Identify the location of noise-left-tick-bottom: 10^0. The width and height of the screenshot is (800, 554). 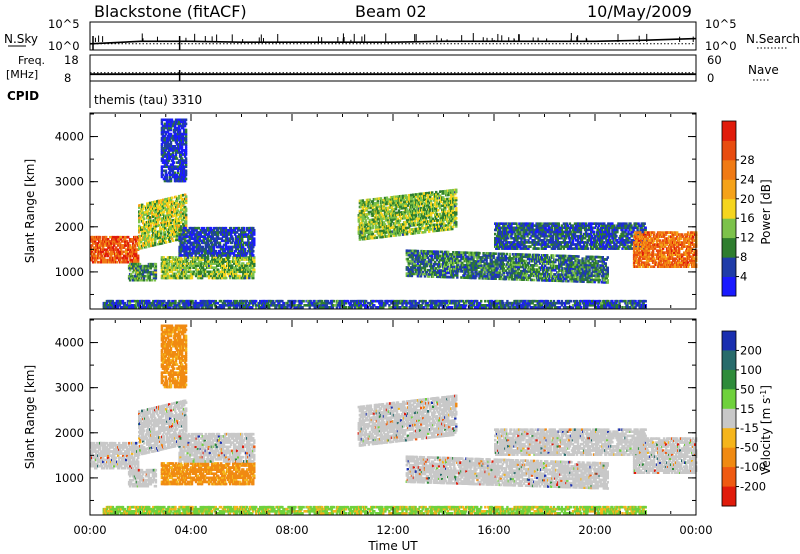
(64, 46).